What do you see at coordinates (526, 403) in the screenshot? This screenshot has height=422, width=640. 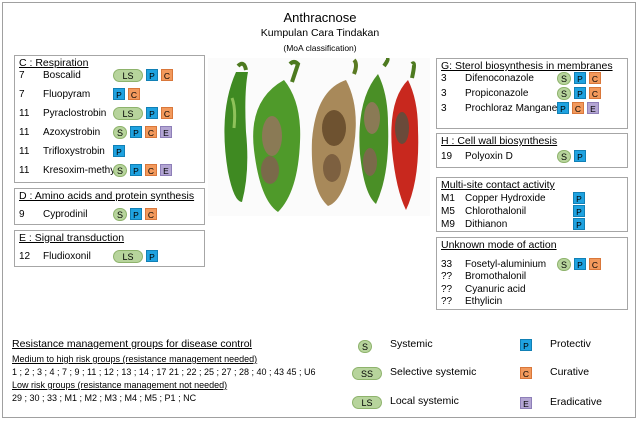 I see `legend-eradicative-badge: E` at bounding box center [526, 403].